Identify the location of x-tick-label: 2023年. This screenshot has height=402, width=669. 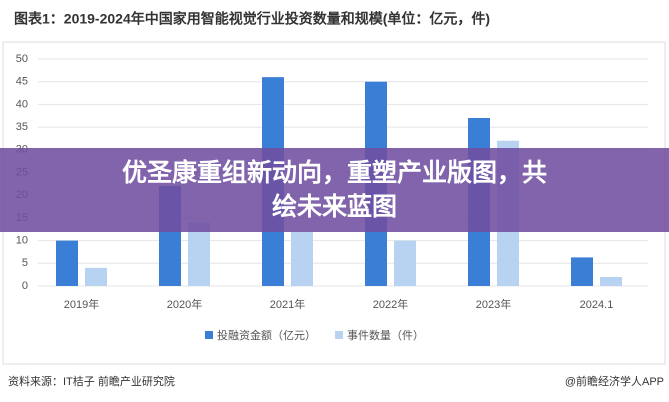
(493, 304).